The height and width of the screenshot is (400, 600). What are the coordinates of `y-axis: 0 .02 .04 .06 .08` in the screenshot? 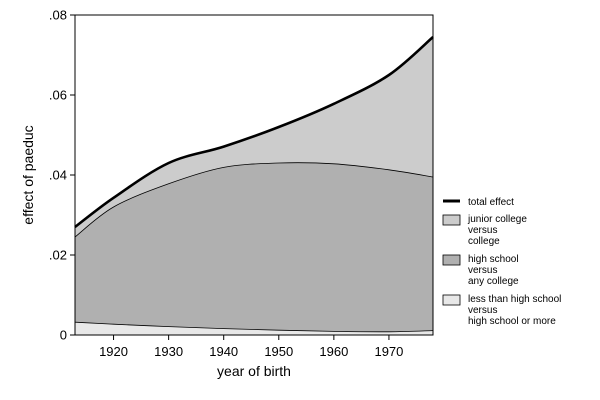 It's located at (62, 175).